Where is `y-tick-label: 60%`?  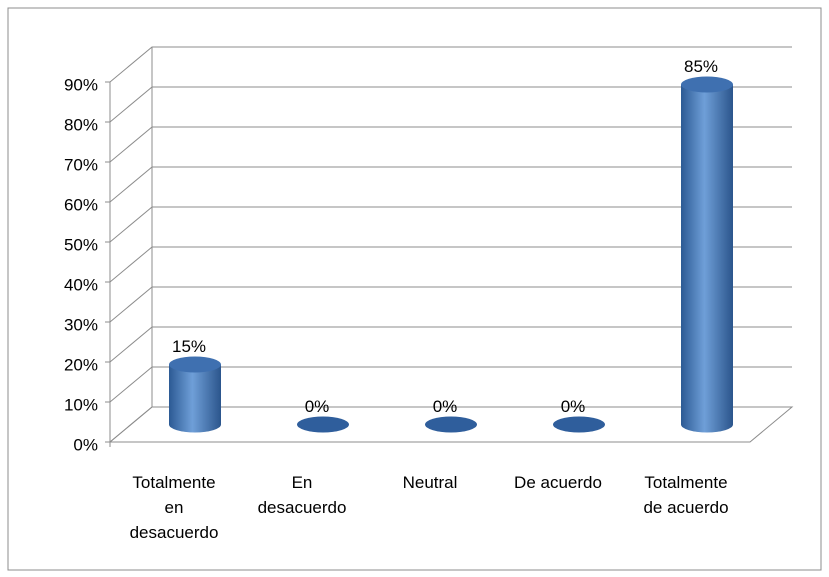
y-tick-label: 60% is located at coordinates (81, 204).